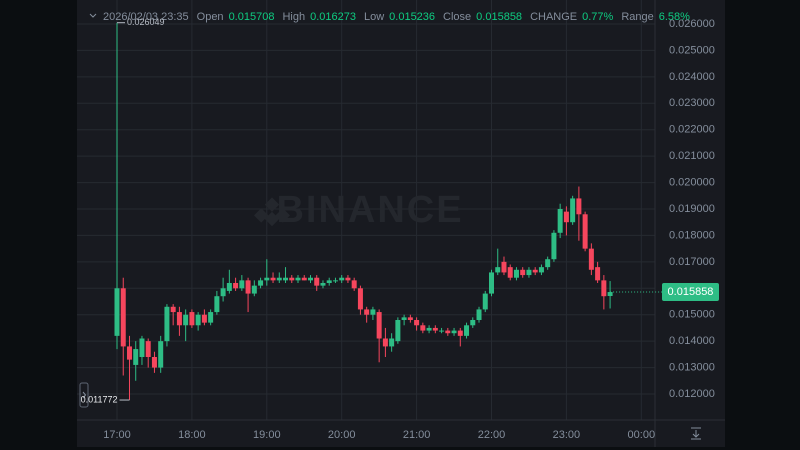  What do you see at coordinates (691, 292) in the screenshot?
I see `last-price-label: 0.015858` at bounding box center [691, 292].